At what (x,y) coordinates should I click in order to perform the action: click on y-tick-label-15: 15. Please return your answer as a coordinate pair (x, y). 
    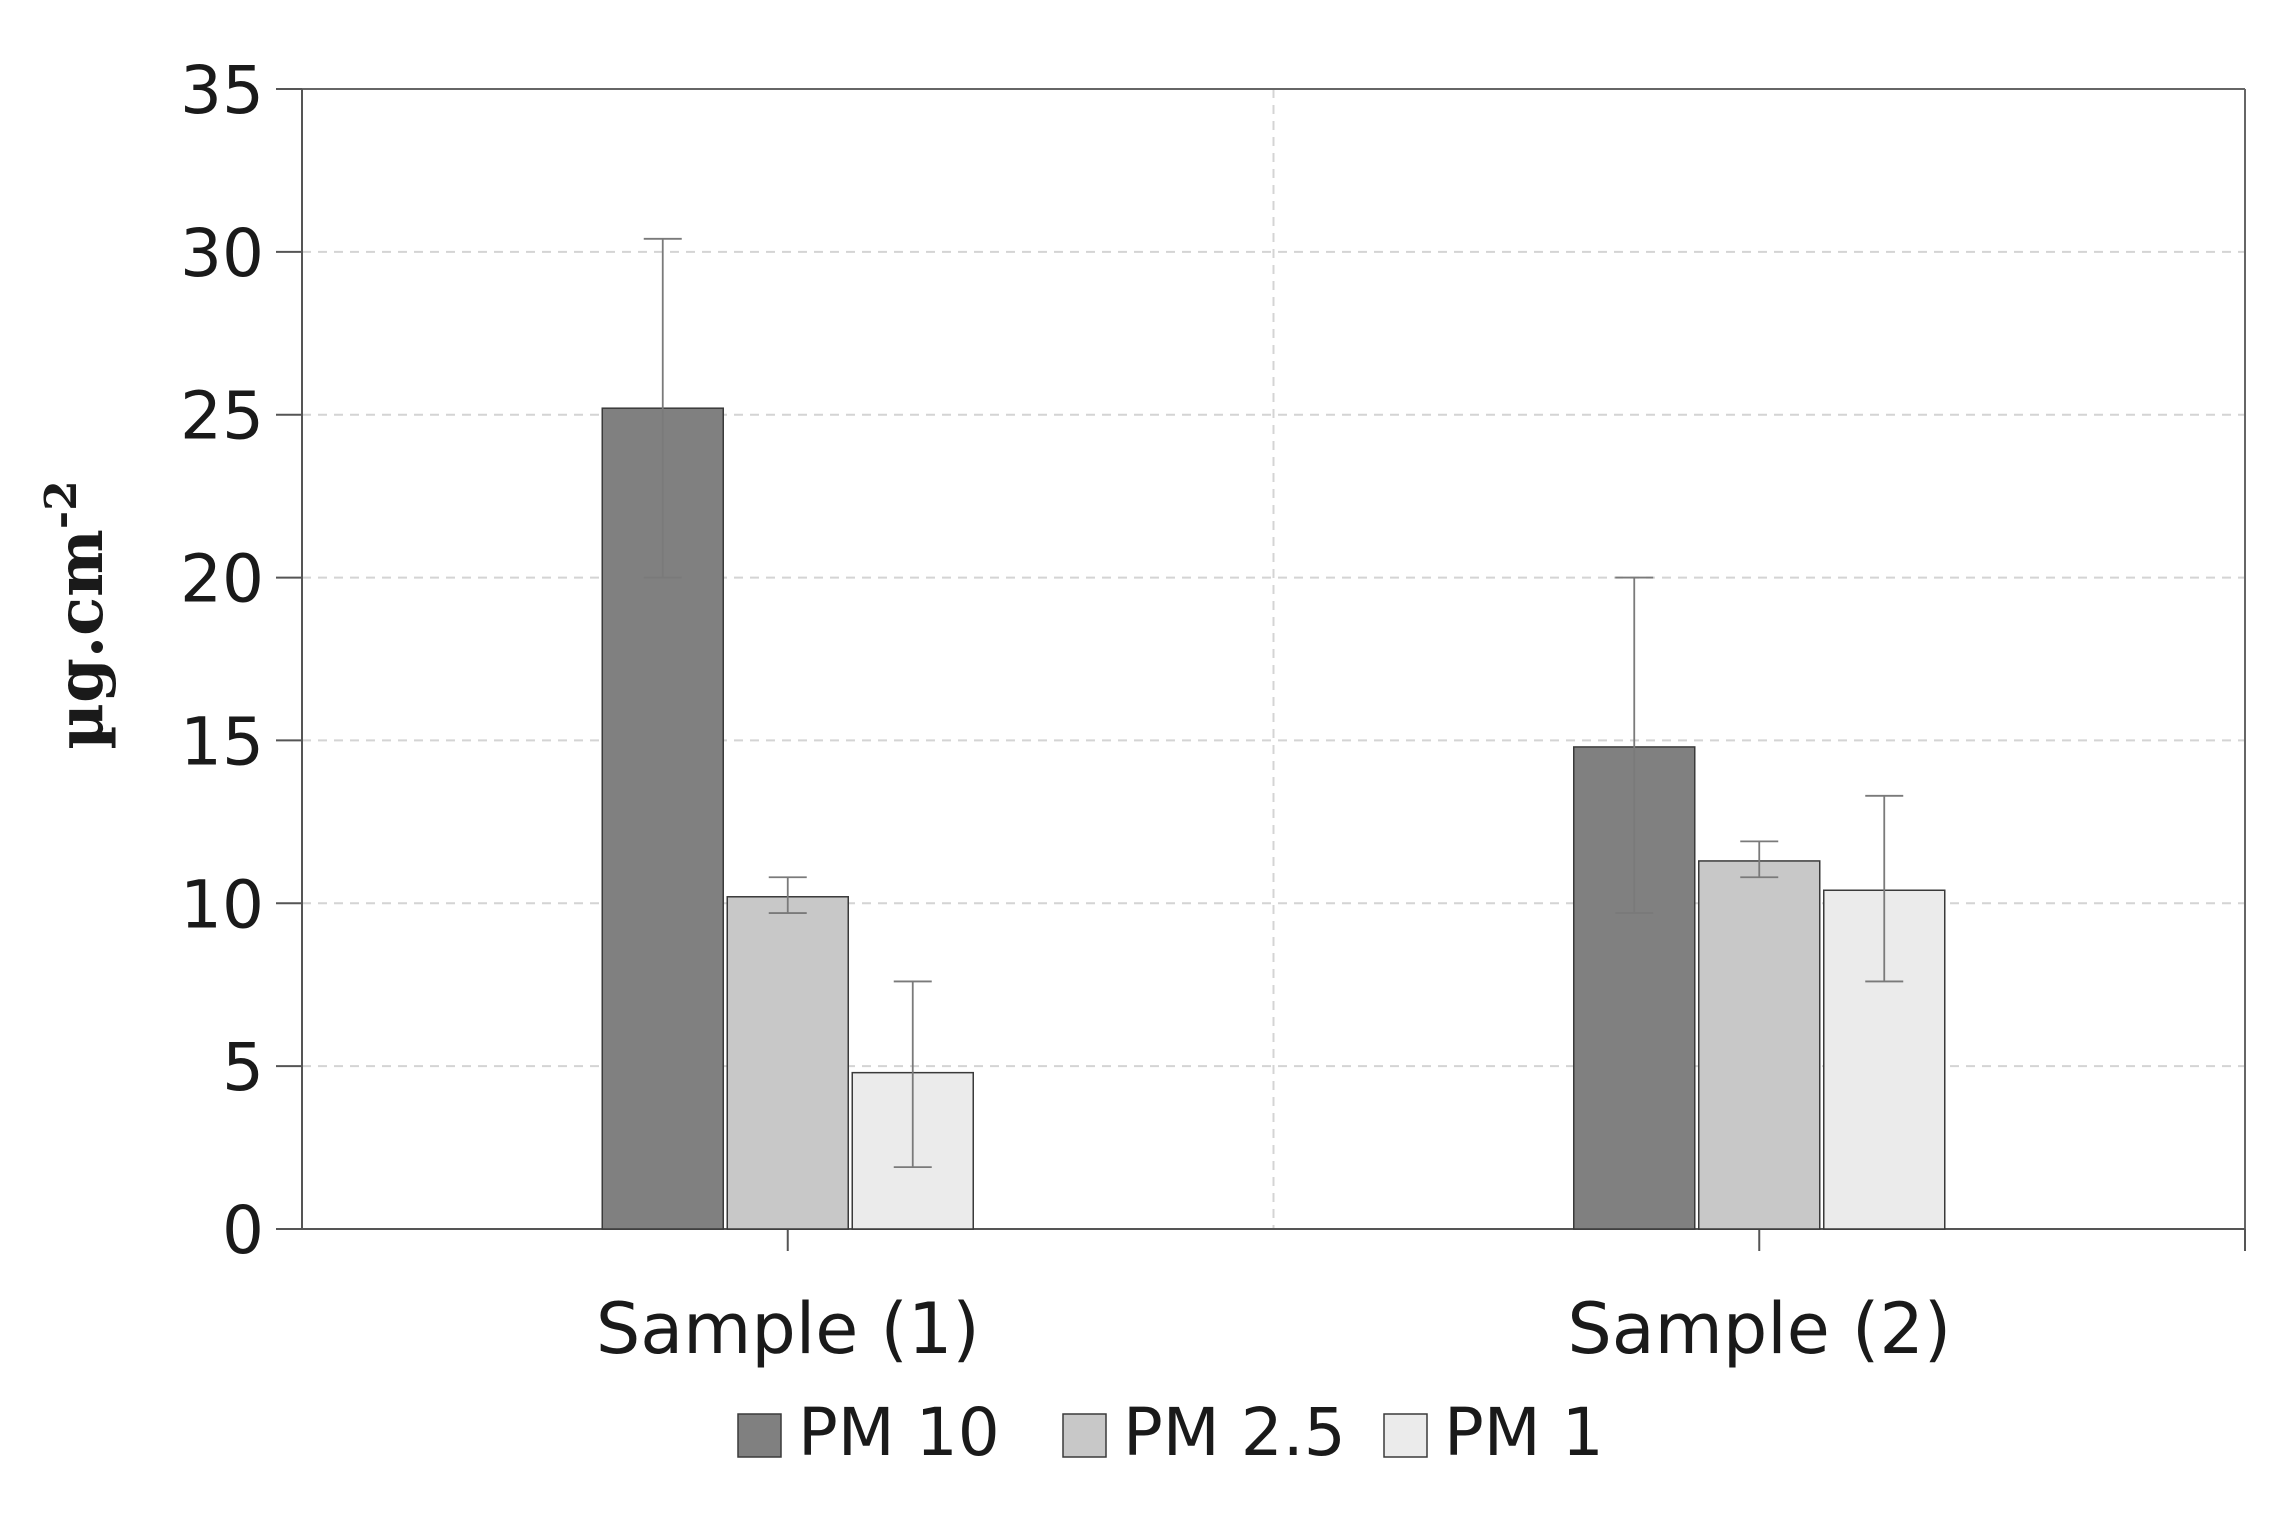
    Looking at the image, I should click on (222, 741).